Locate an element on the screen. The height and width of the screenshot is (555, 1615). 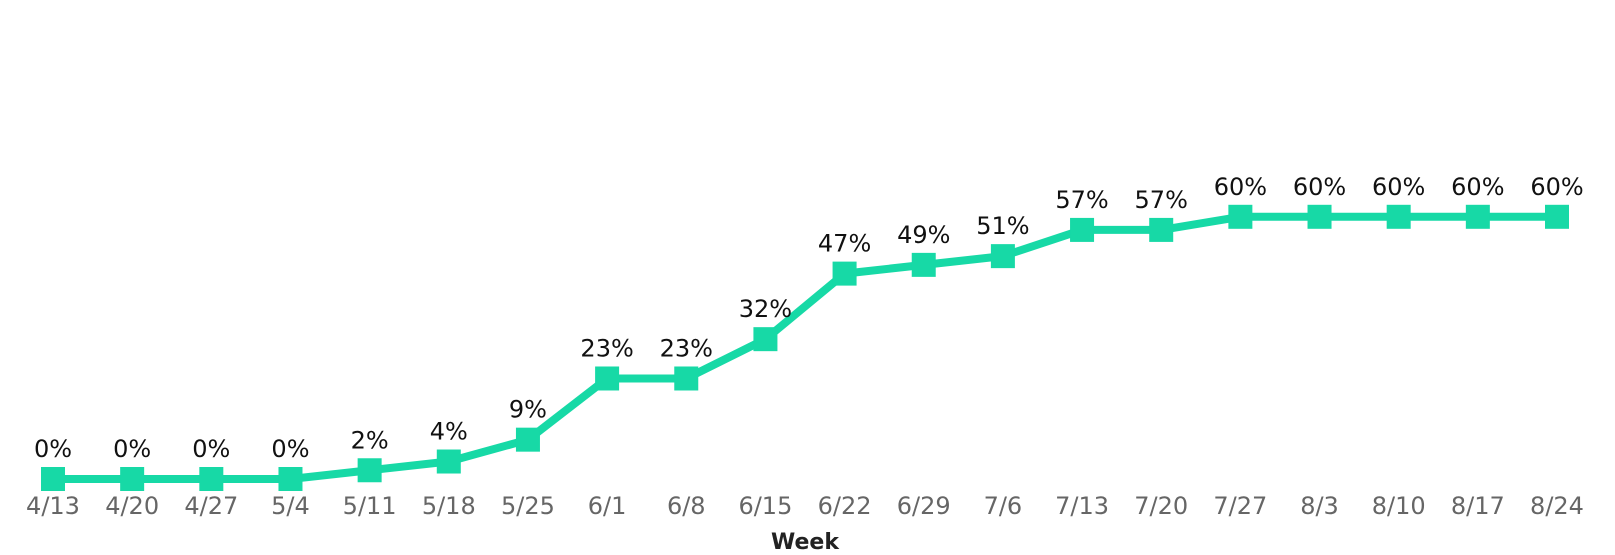
x-tick-label: 7/13 is located at coordinates (1082, 506).